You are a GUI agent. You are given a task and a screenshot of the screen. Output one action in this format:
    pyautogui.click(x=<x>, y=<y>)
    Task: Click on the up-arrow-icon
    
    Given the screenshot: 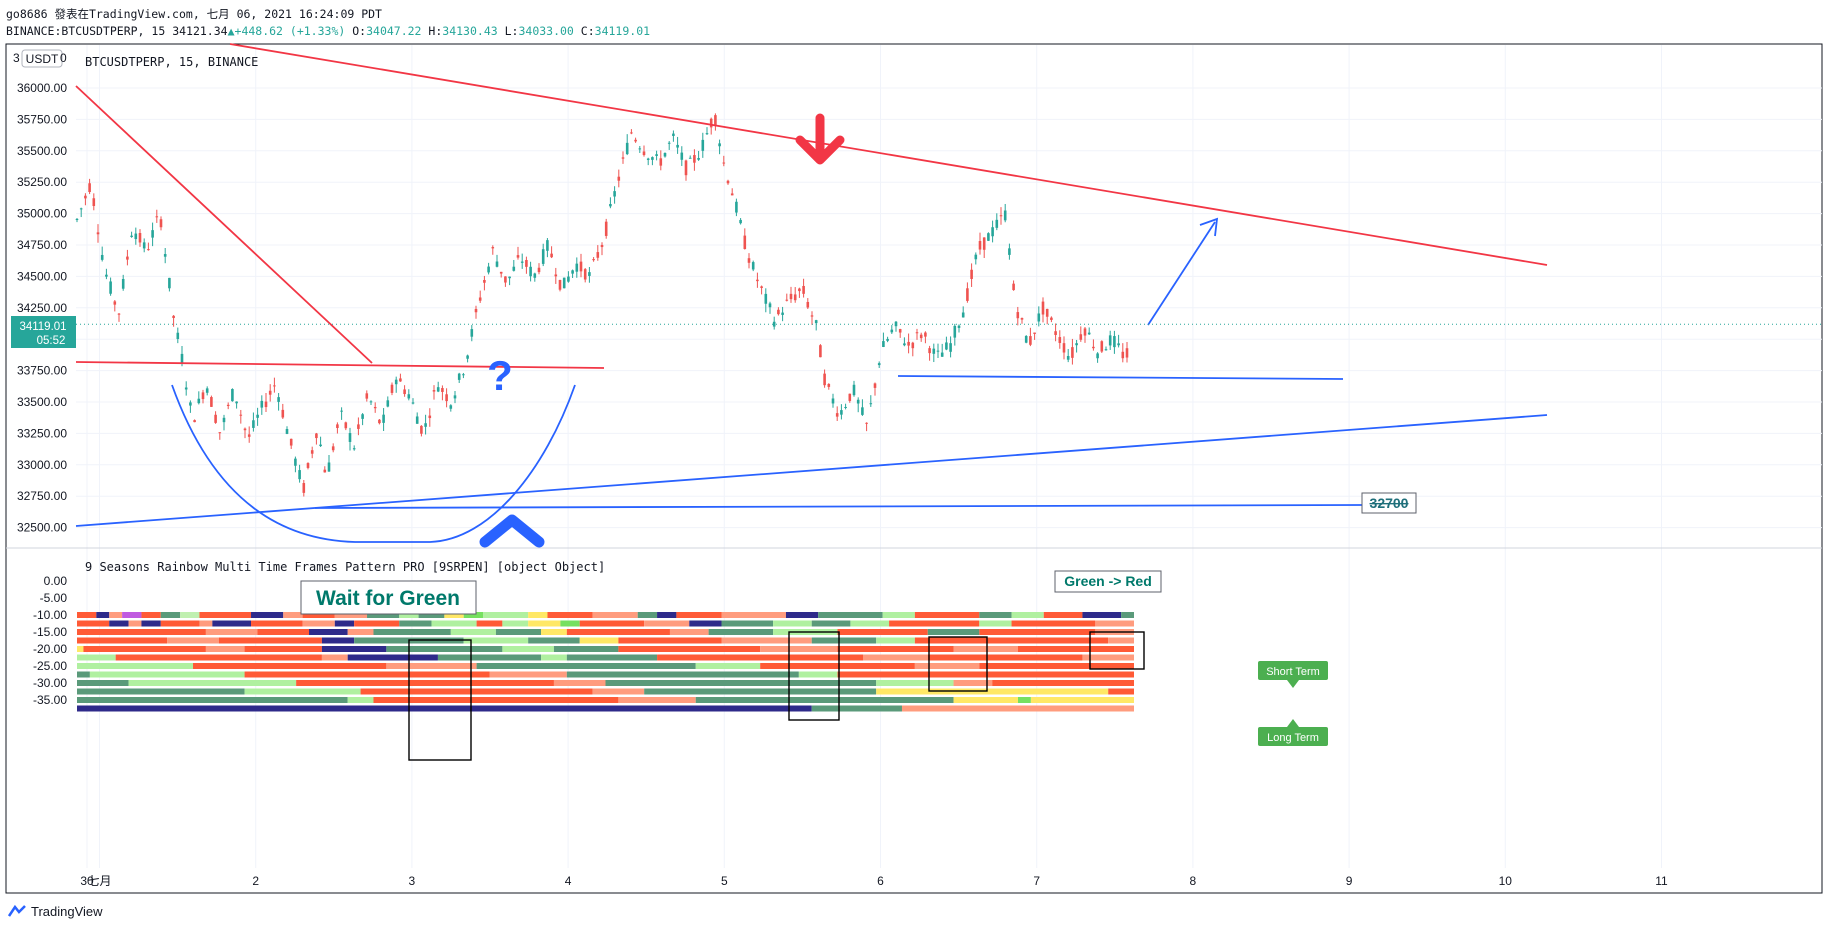 What is the action you would take?
    pyautogui.click(x=512, y=531)
    